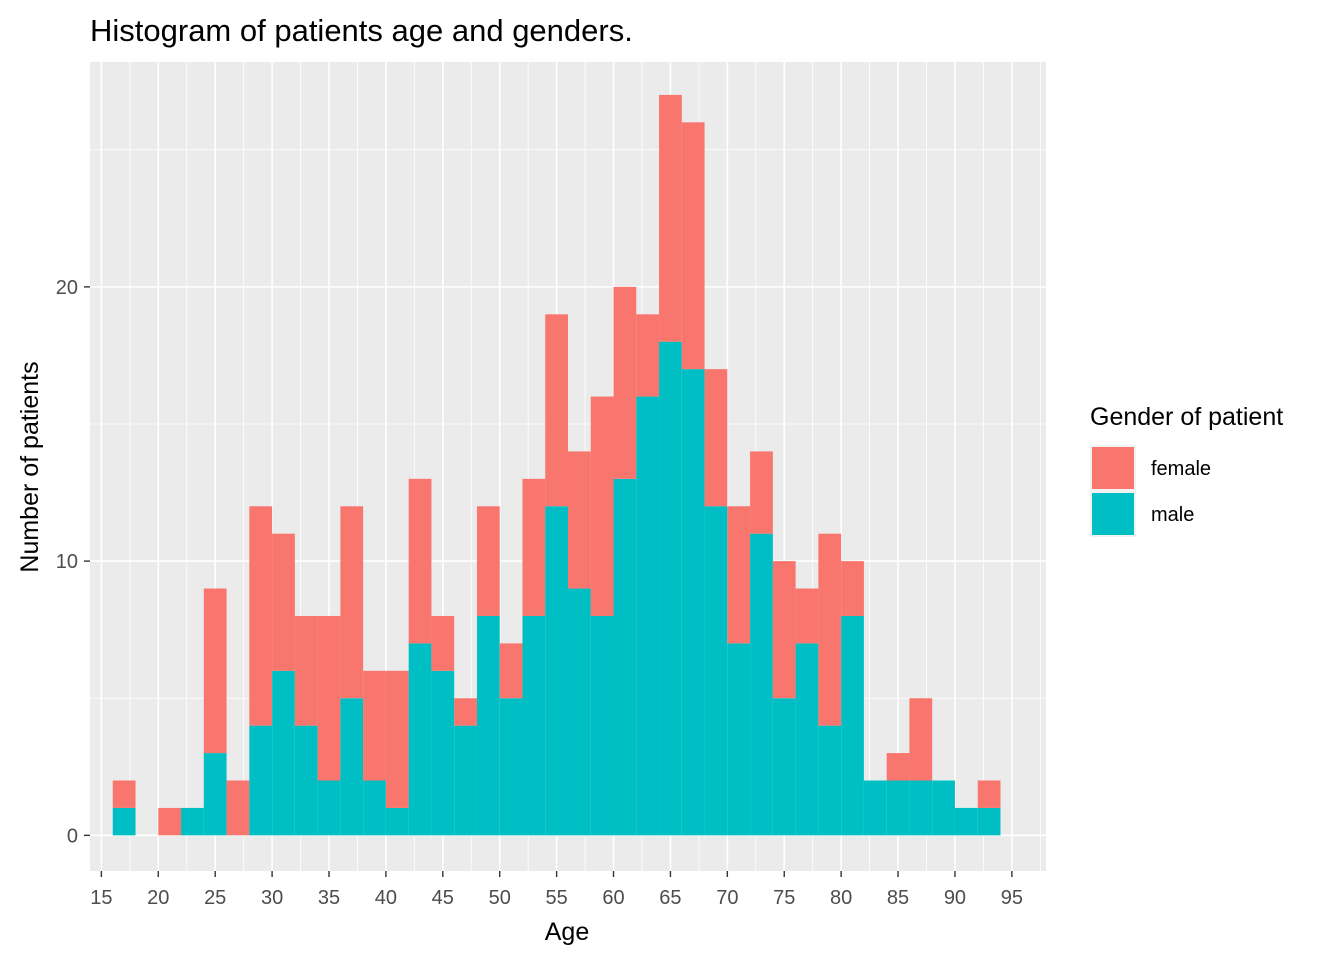  What do you see at coordinates (567, 932) in the screenshot?
I see `x-axis-title: Age` at bounding box center [567, 932].